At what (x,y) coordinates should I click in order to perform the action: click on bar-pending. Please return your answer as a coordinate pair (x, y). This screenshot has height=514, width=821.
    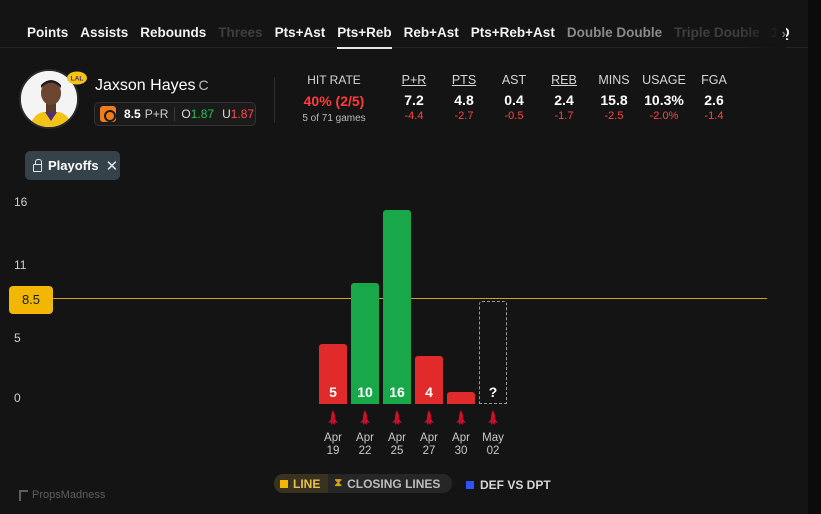
    Looking at the image, I should click on (493, 352).